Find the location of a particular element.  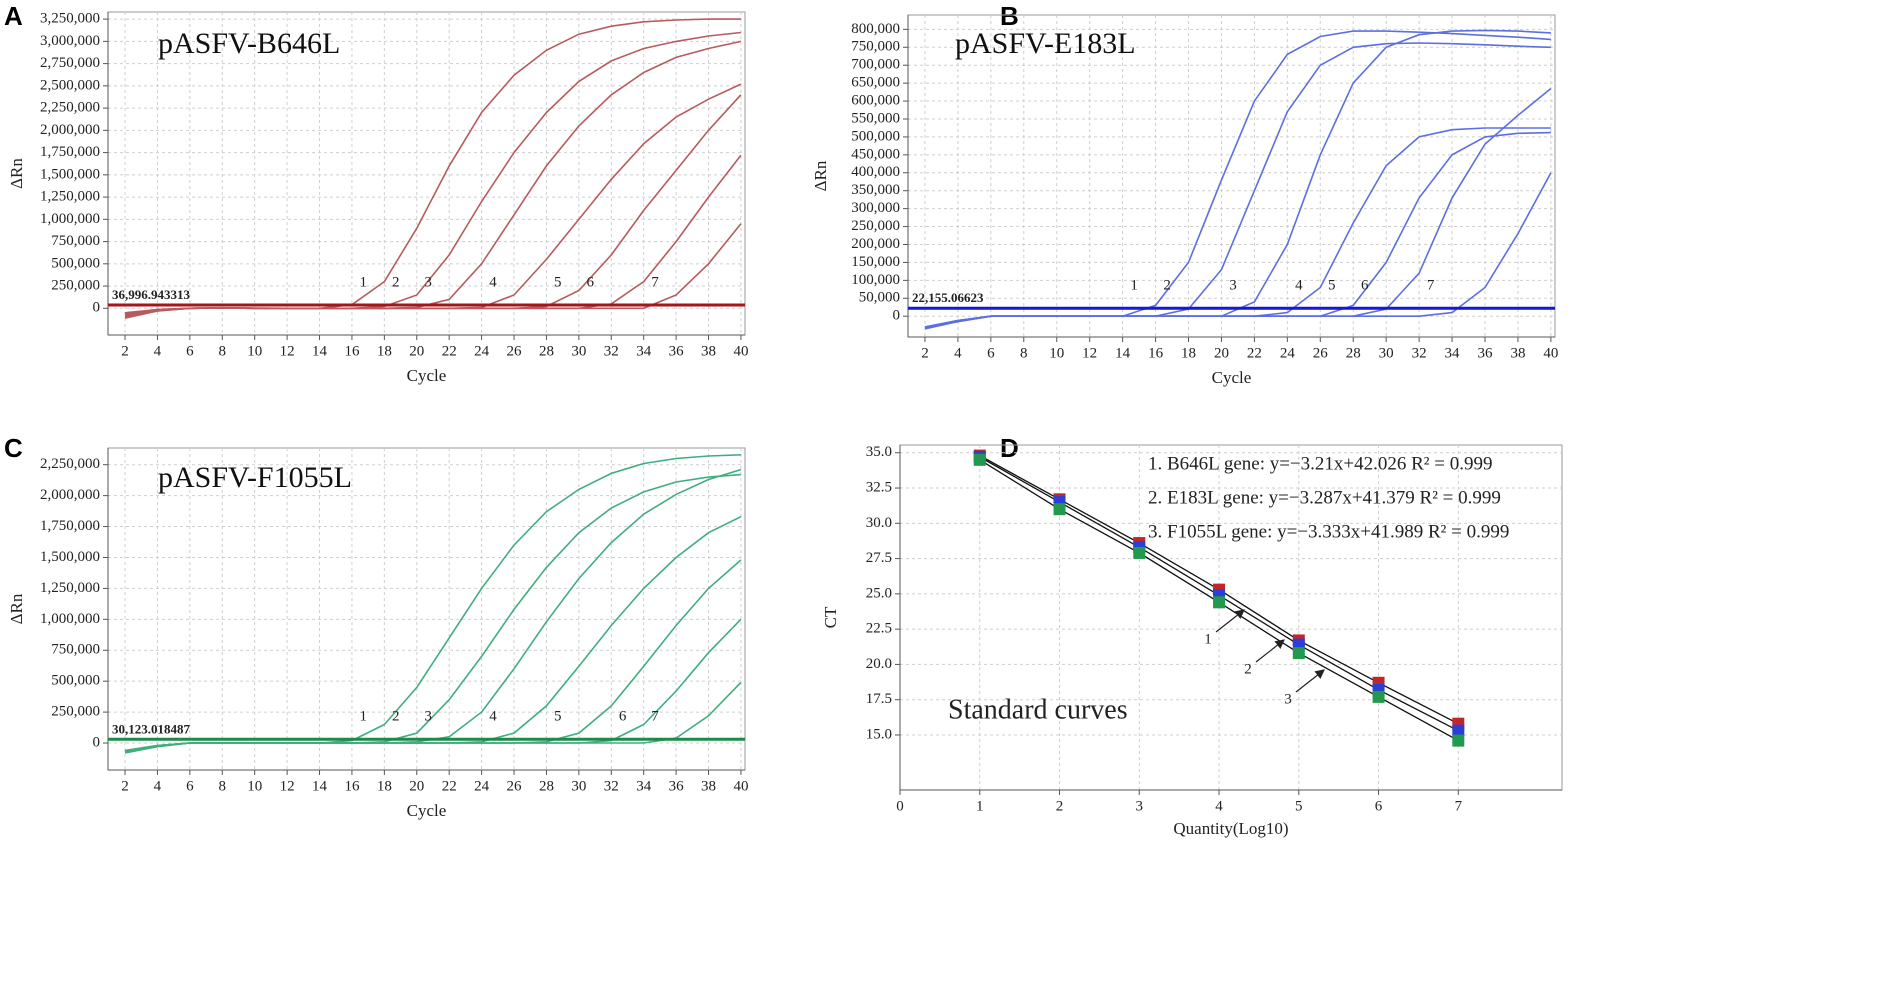

x-tick-label: 30 is located at coordinates (1386, 353).